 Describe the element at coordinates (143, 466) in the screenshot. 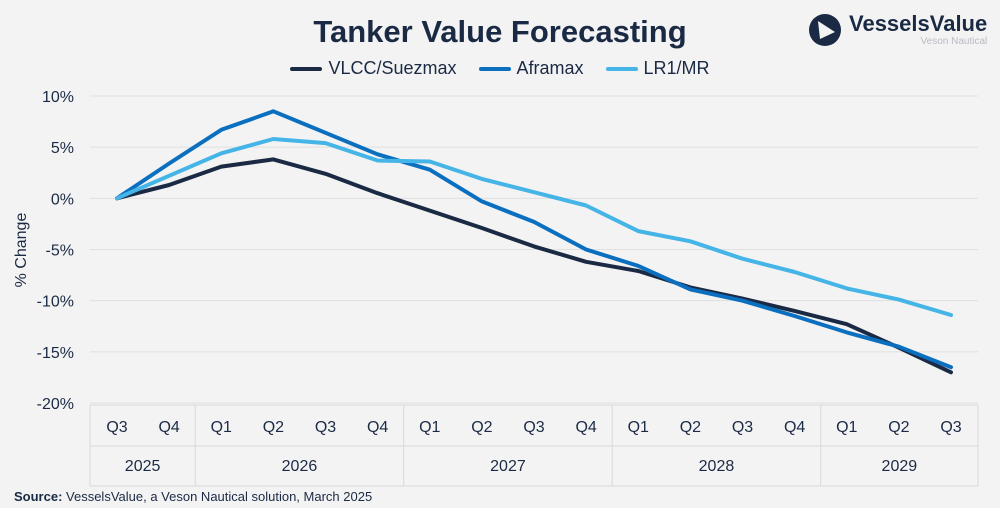

I see `year-label: 2025` at that location.